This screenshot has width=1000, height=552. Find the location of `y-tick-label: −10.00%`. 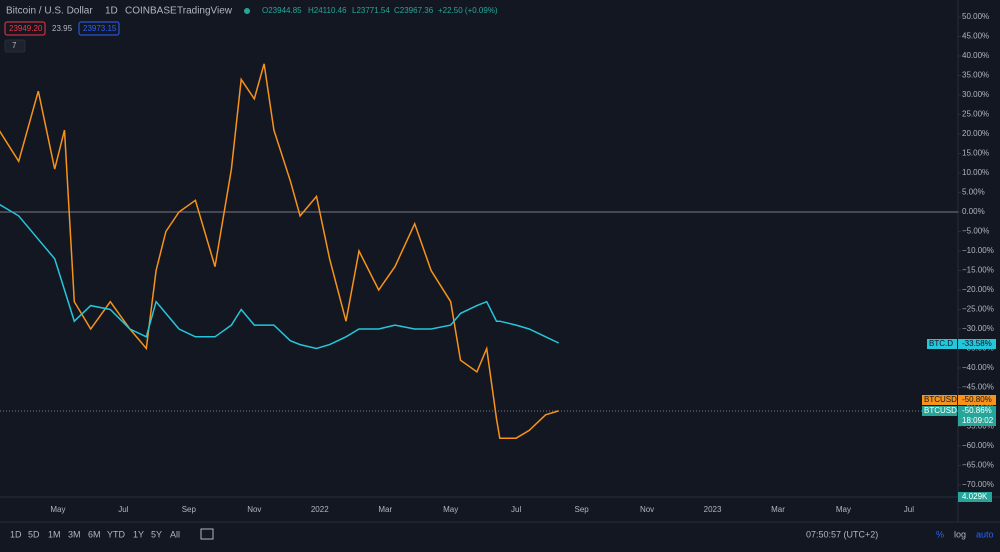

y-tick-label: −10.00% is located at coordinates (978, 250).